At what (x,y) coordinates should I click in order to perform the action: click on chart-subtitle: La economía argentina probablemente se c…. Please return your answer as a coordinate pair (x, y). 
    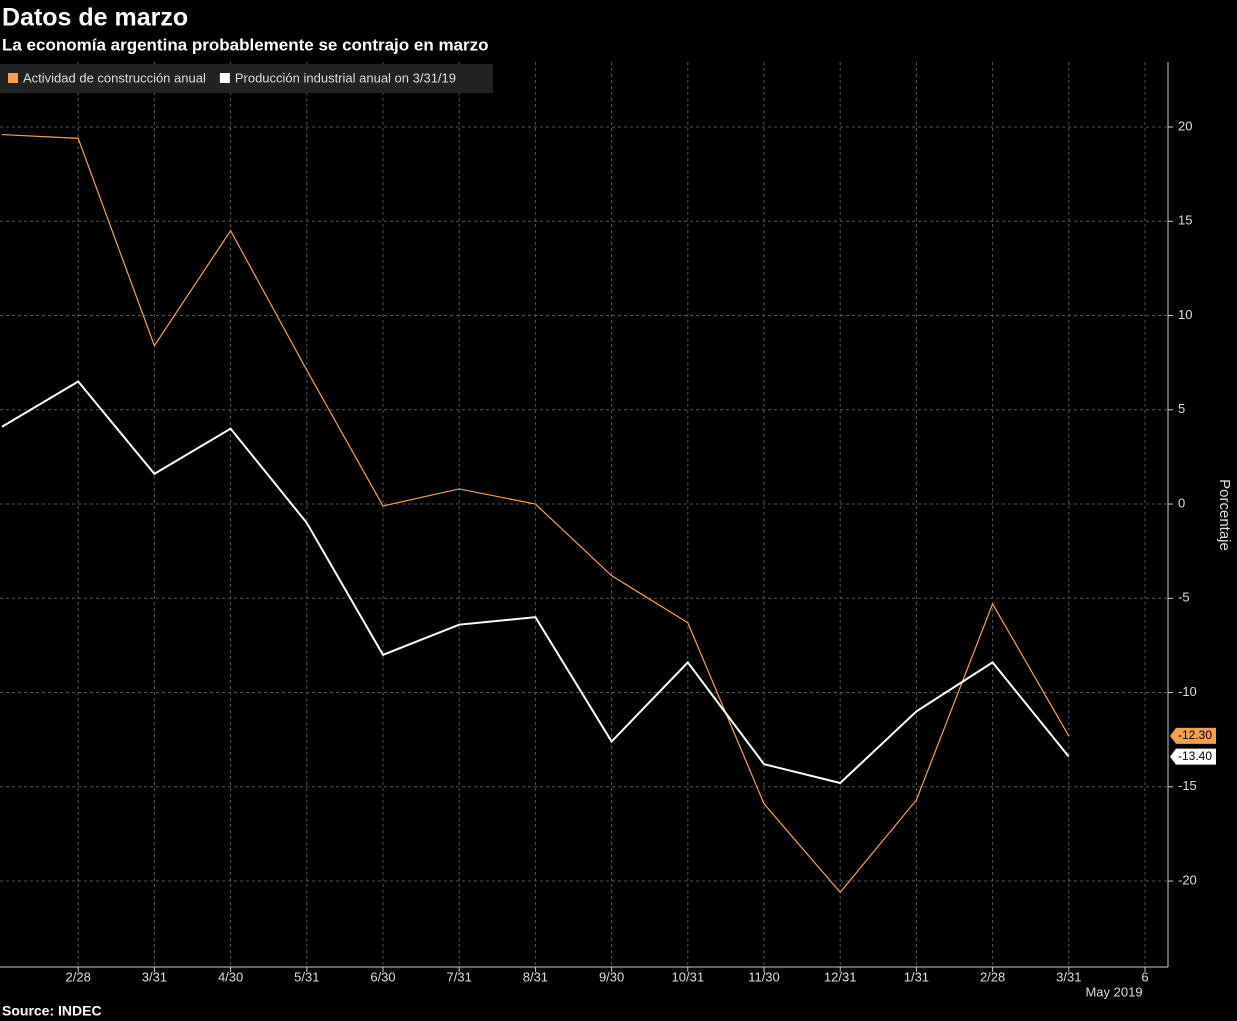
    Looking at the image, I should click on (245, 44).